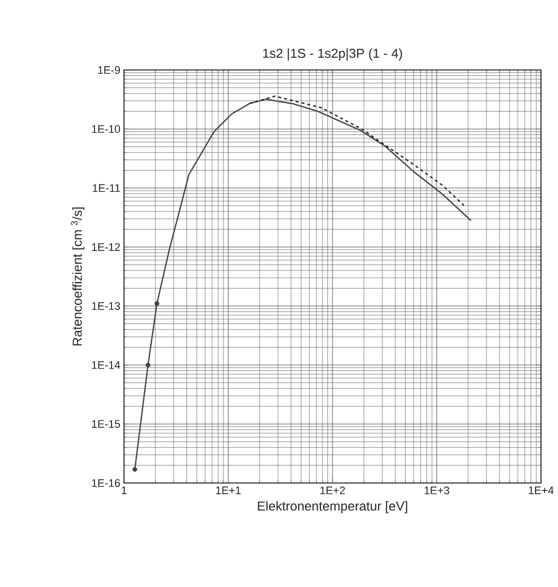  I want to click on y-tick-label: 1E-10, so click(106, 129).